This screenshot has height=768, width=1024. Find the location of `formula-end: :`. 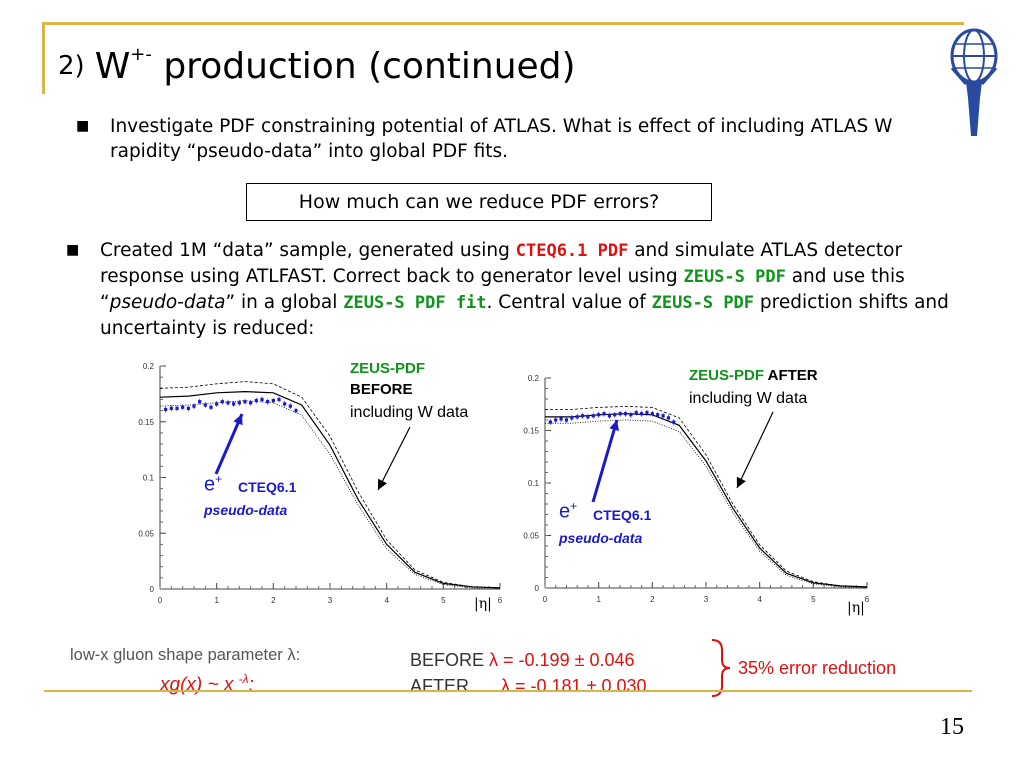

formula-end: : is located at coordinates (251, 685).